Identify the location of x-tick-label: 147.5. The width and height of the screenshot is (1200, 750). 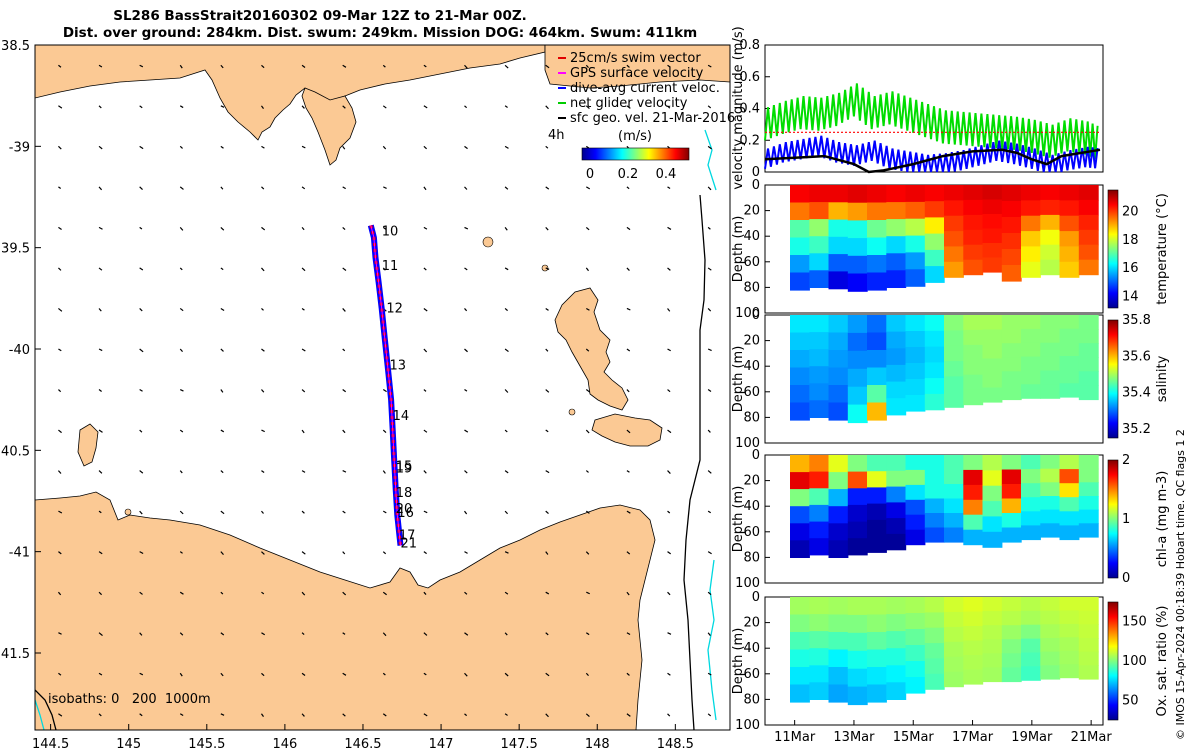
(519, 743).